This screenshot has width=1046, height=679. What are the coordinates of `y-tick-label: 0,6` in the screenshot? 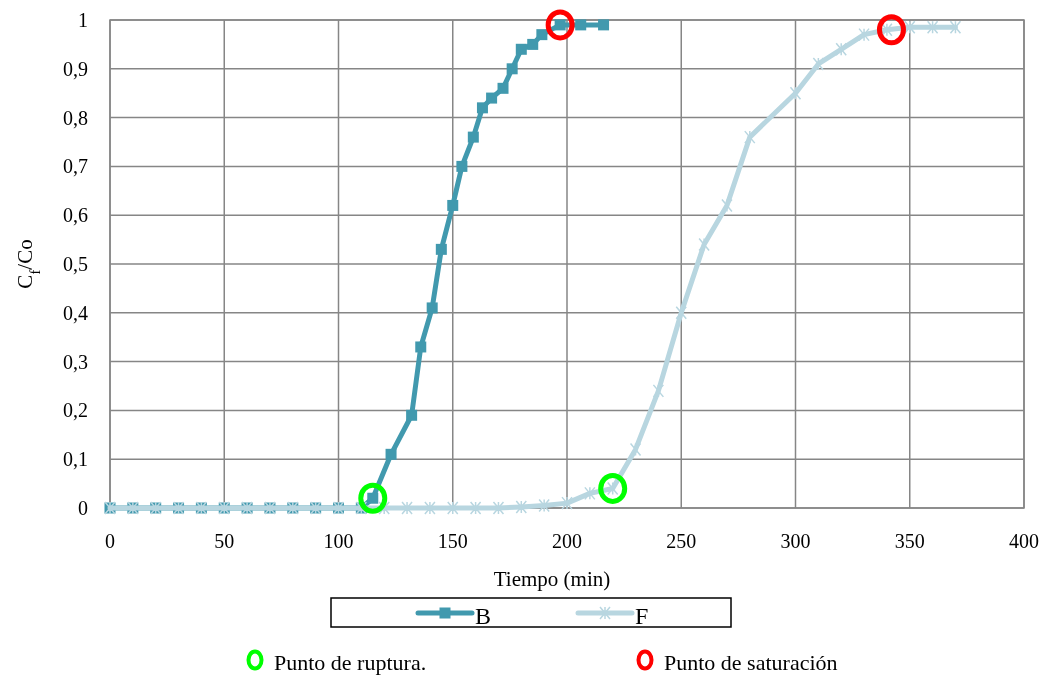 It's located at (75, 215).